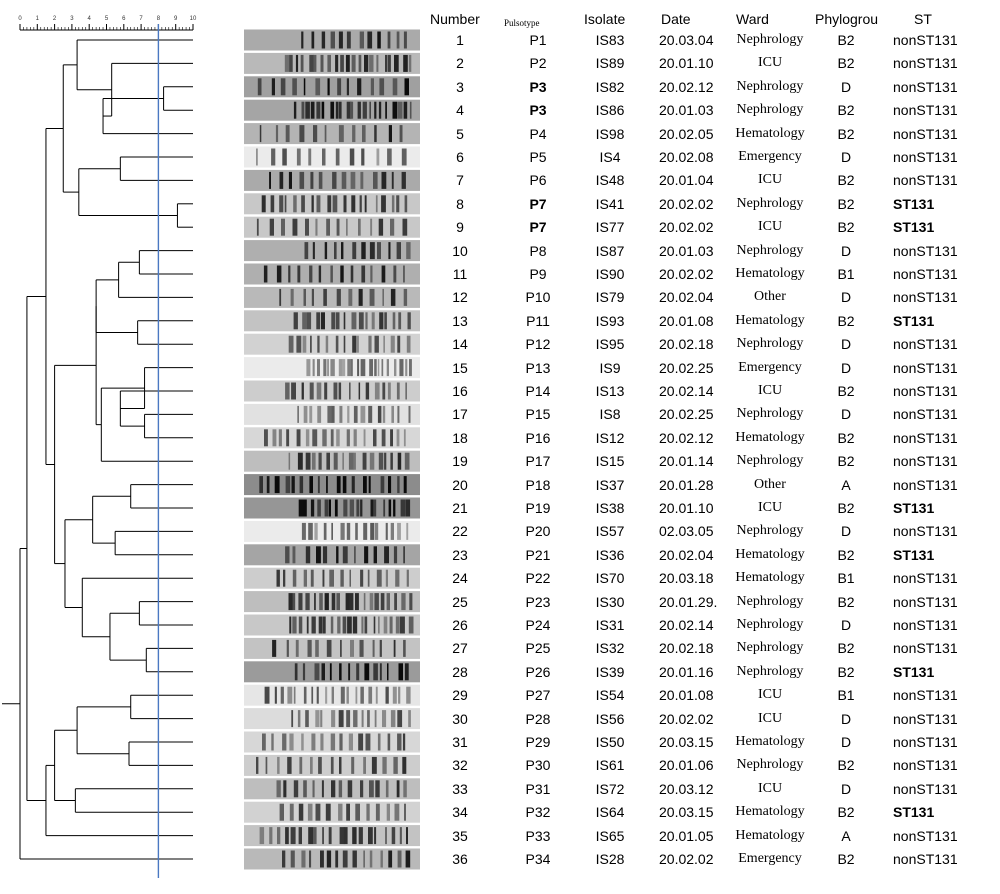  Describe the element at coordinates (686, 437) in the screenshot. I see `cell-date: 20.02.12` at that location.